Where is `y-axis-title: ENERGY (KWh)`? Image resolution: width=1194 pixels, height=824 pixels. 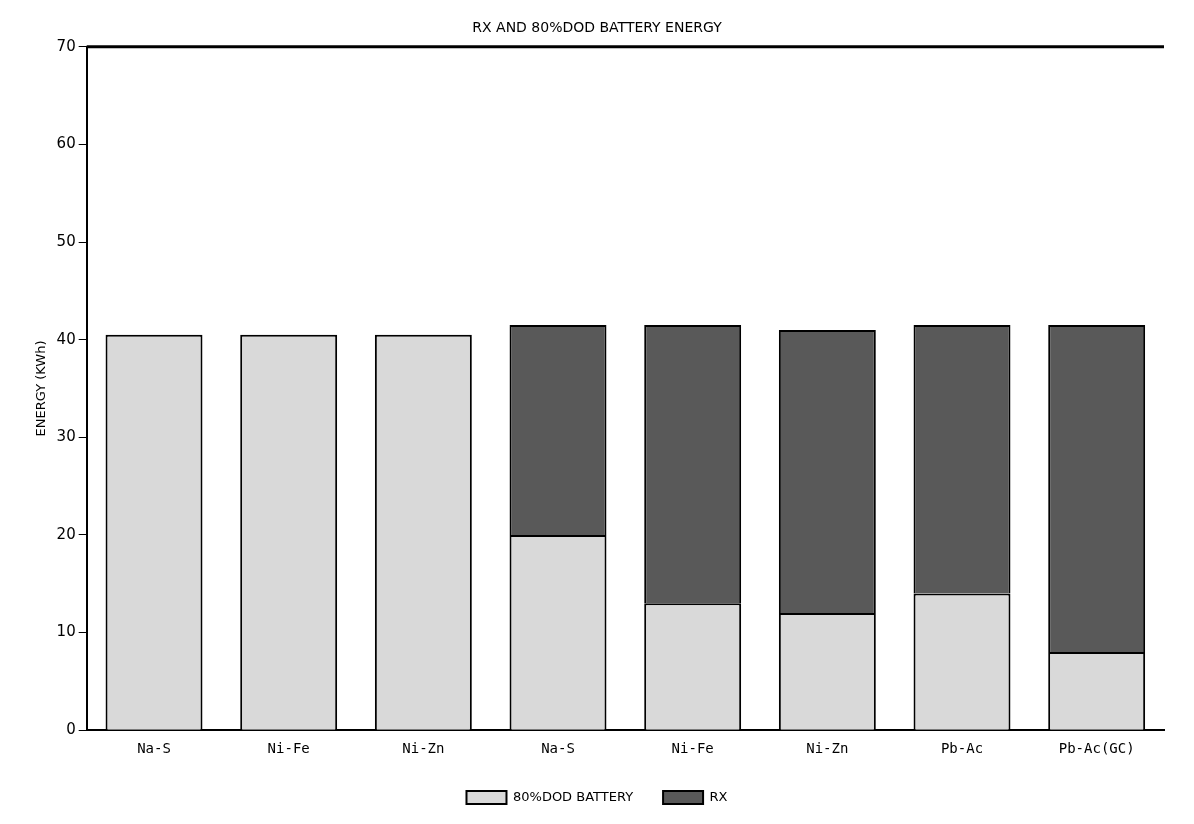
y-axis-title: ENERGY (KWh) is located at coordinates (41, 388).